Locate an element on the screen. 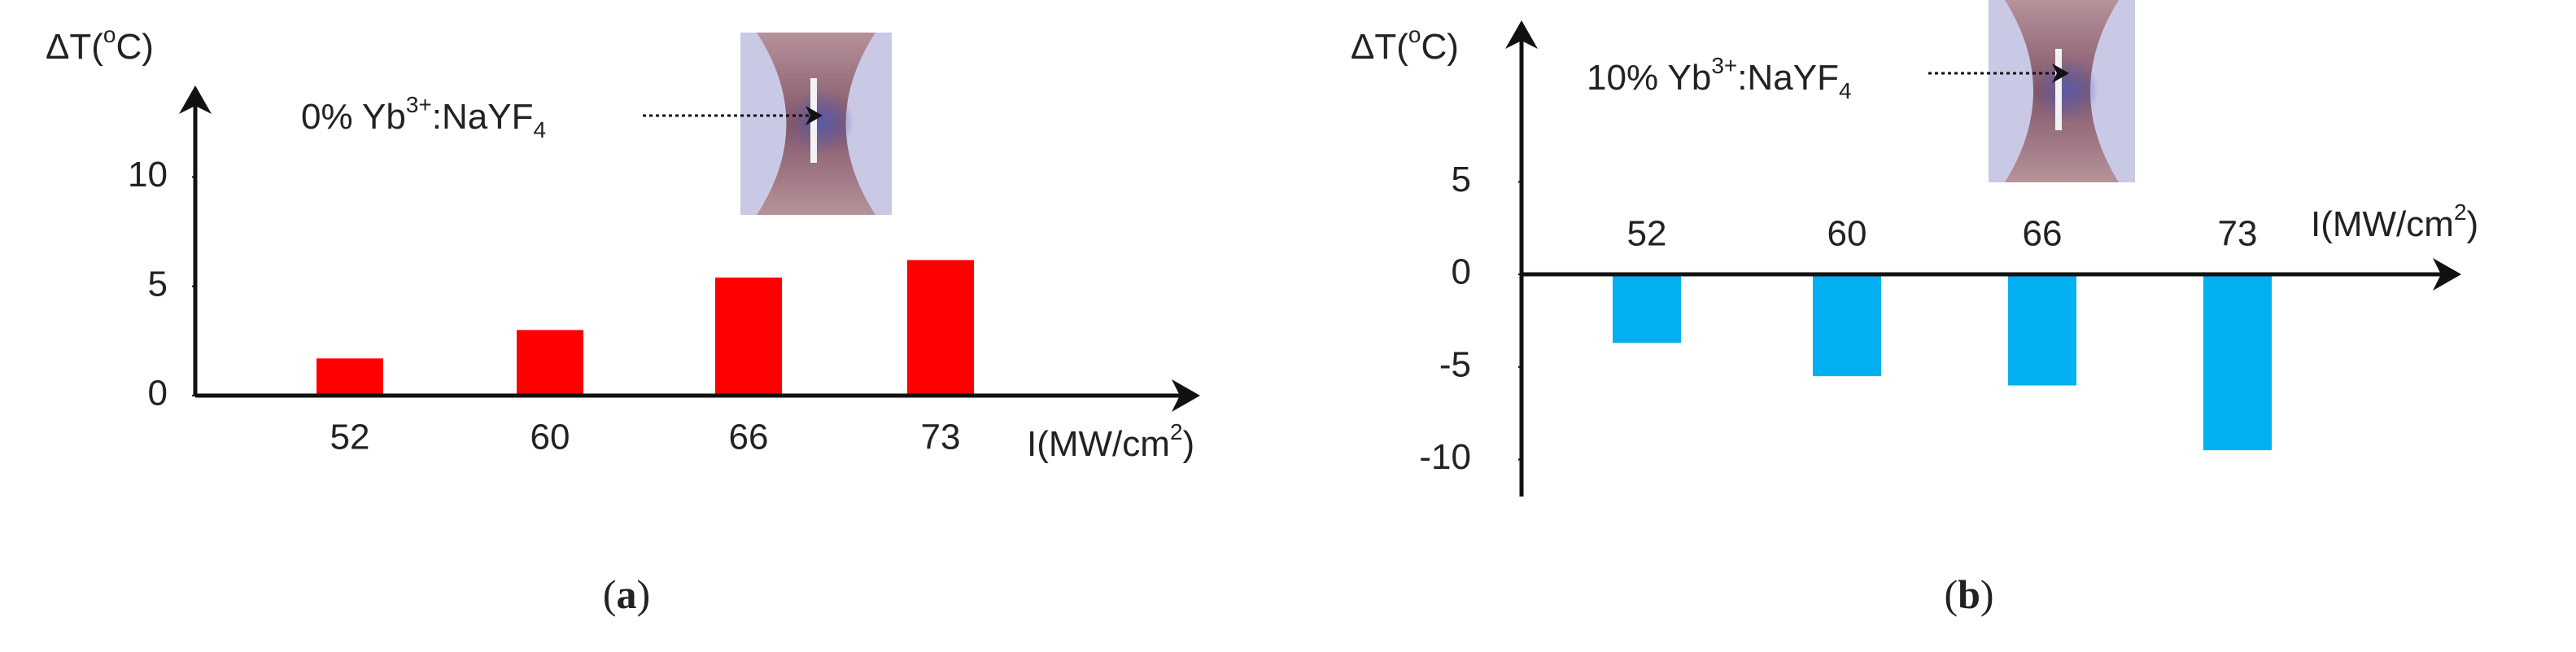  inset-b is located at coordinates (2062, 91).